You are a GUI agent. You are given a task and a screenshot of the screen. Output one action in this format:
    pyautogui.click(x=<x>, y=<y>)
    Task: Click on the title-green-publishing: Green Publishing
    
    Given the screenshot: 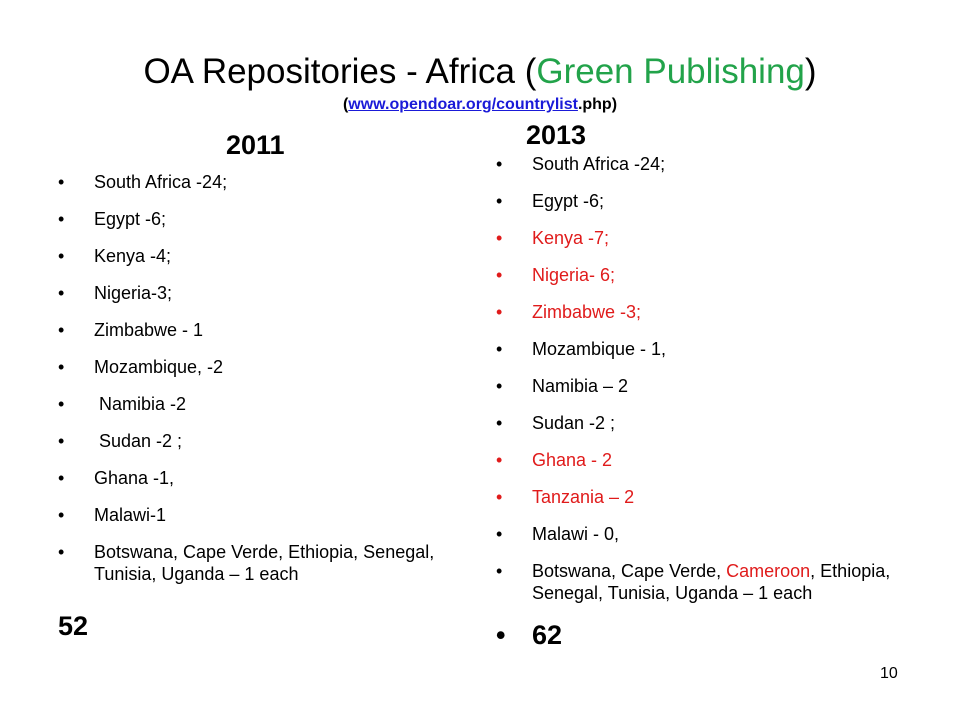 What is the action you would take?
    pyautogui.click(x=670, y=71)
    